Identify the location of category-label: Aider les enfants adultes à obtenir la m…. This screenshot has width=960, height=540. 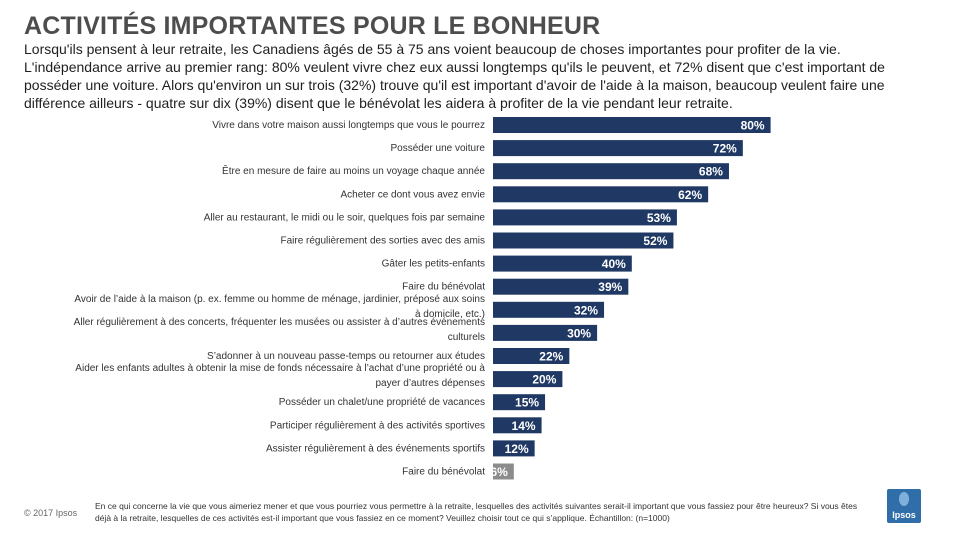
(280, 376).